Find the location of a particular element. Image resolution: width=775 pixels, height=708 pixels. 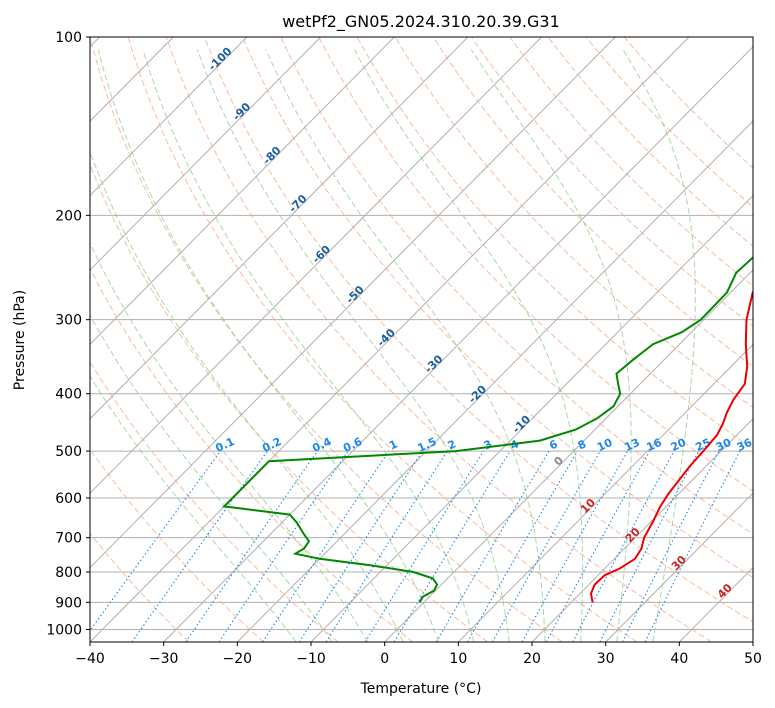

y-tick-label: 500 is located at coordinates (68, 452).